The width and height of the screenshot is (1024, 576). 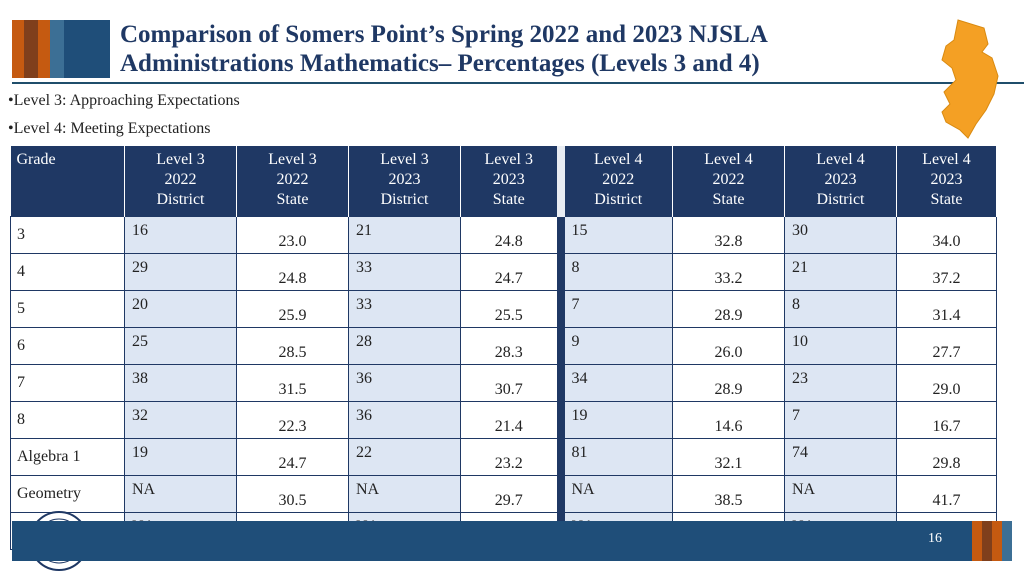 What do you see at coordinates (67, 272) in the screenshot?
I see `grade-cell: 4` at bounding box center [67, 272].